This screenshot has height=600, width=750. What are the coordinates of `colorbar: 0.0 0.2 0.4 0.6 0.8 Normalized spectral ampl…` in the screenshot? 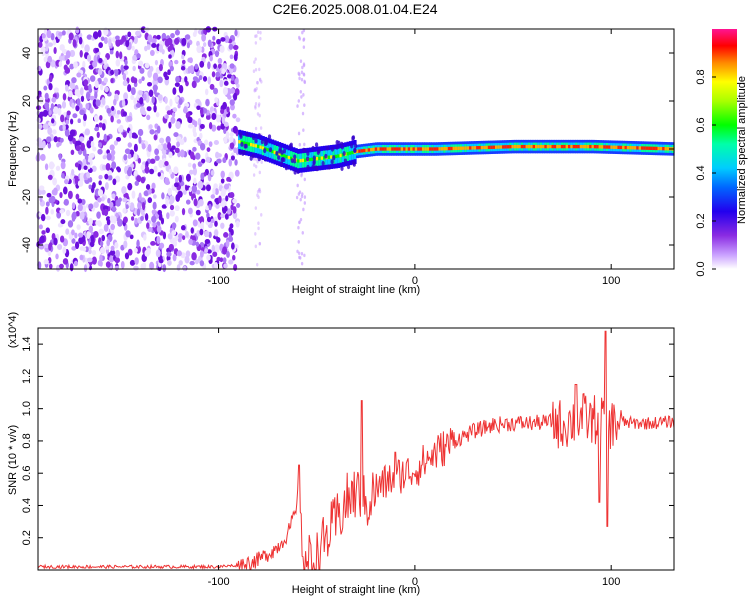 It's located at (721, 153).